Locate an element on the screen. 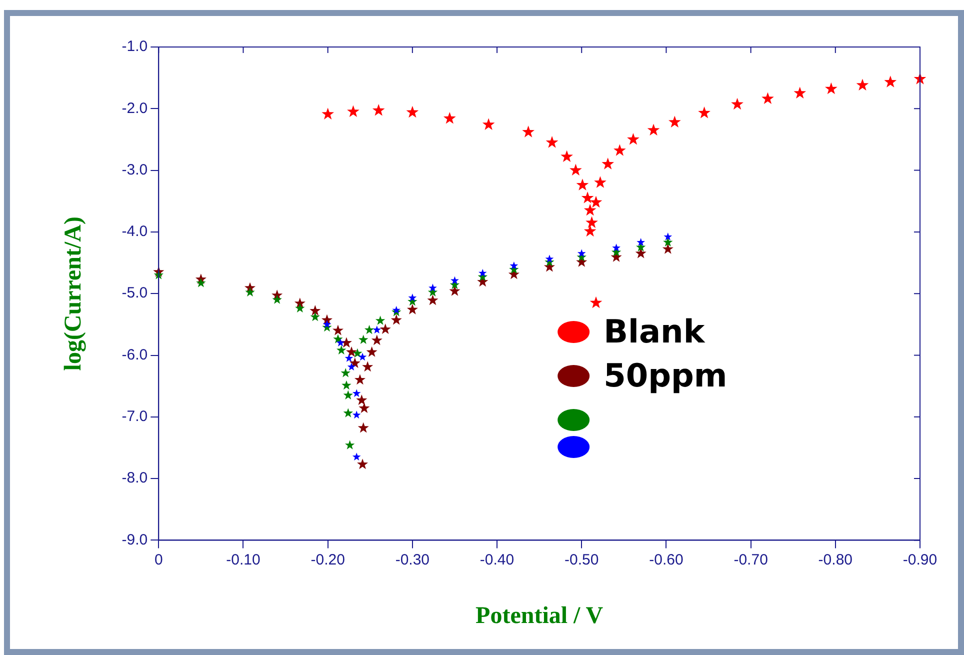 Image resolution: width=964 pixels, height=655 pixels. y-tick-label: -7.0 is located at coordinates (135, 417).